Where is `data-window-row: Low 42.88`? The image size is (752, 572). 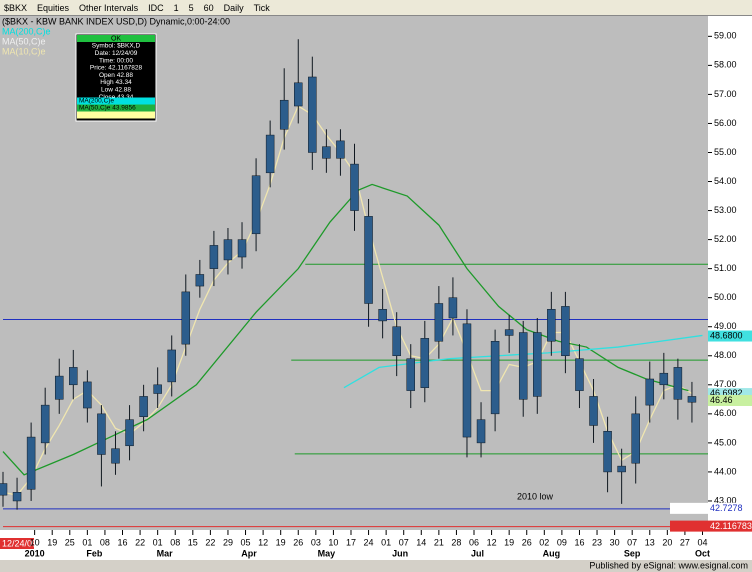 data-window-row: Low 42.88 is located at coordinates (116, 90).